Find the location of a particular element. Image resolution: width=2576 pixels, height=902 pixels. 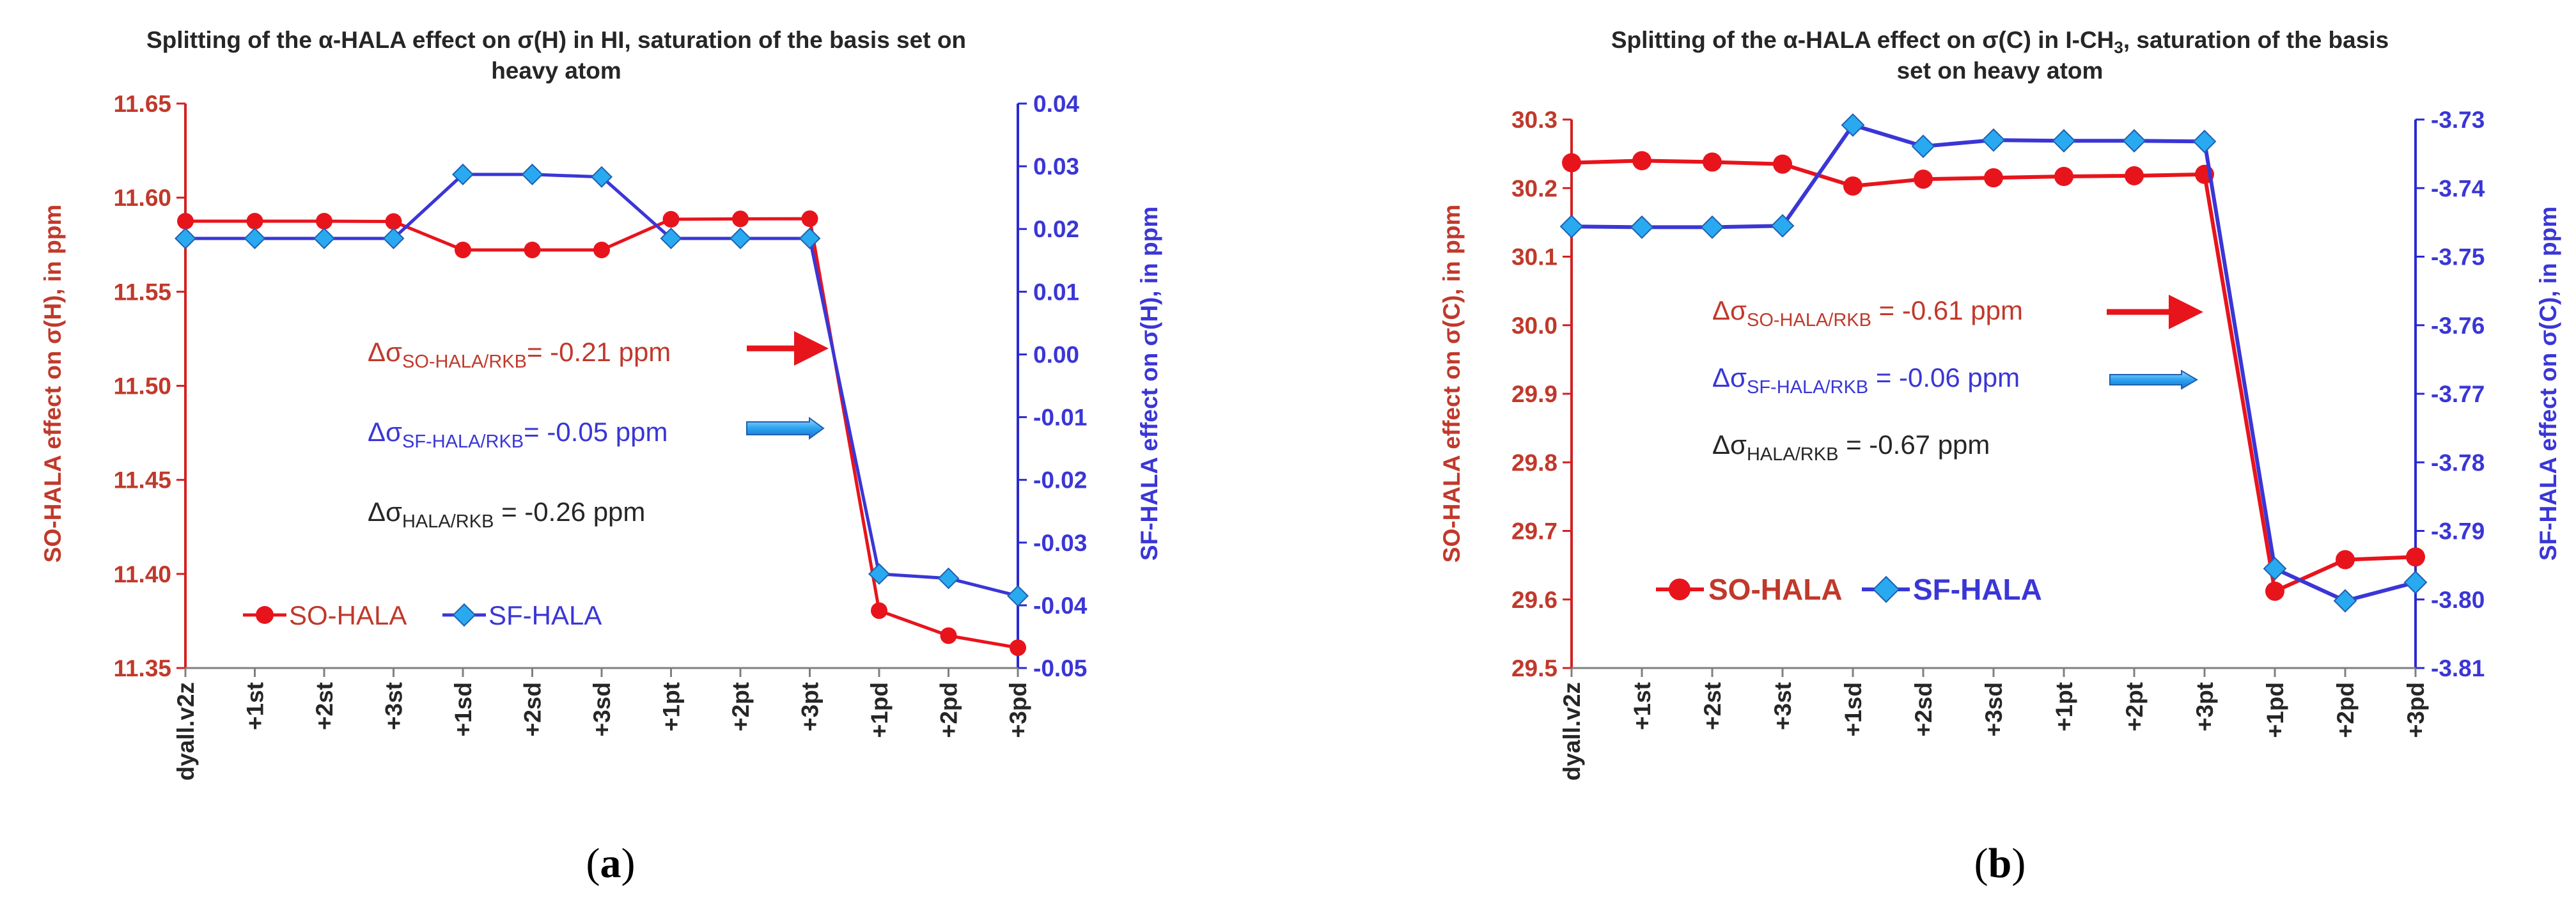

chart-a-legend-so-marker is located at coordinates (265, 615).